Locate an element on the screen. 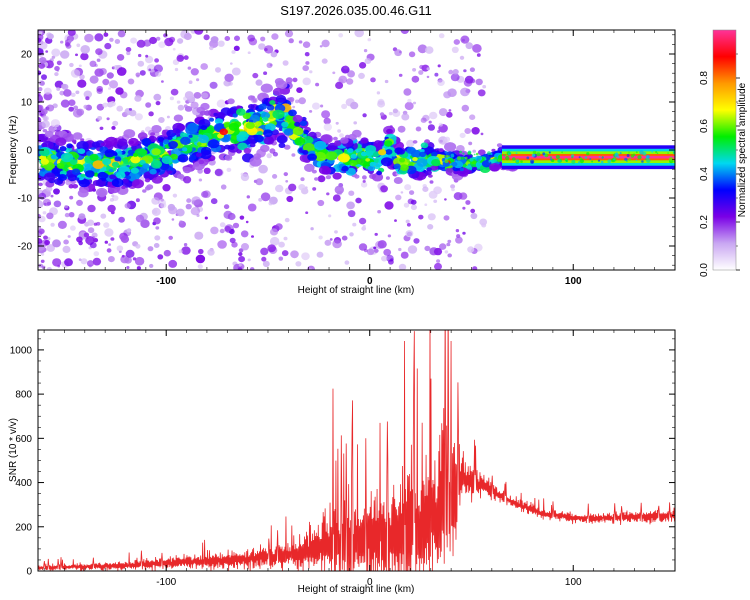 Image resolution: width=750 pixels, height=600 pixels. snr-y-tick-label: 0 is located at coordinates (29, 572).